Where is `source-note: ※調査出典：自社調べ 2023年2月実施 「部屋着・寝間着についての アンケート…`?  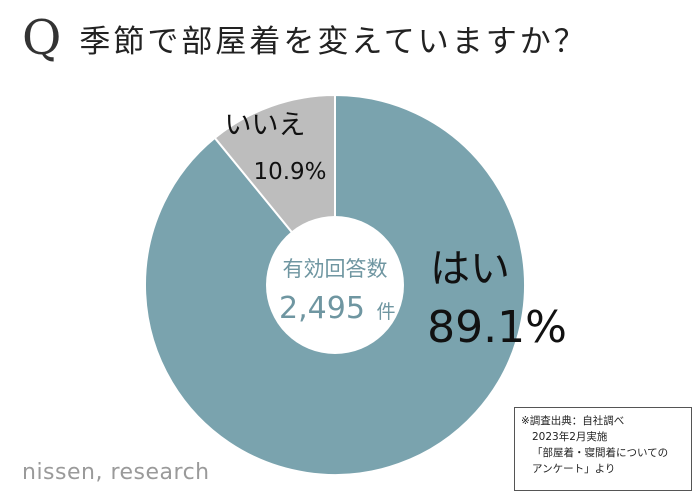 source-note: ※調査出典：自社調べ 2023年2月実施 「部屋着・寝間着についての アンケート… is located at coordinates (603, 449).